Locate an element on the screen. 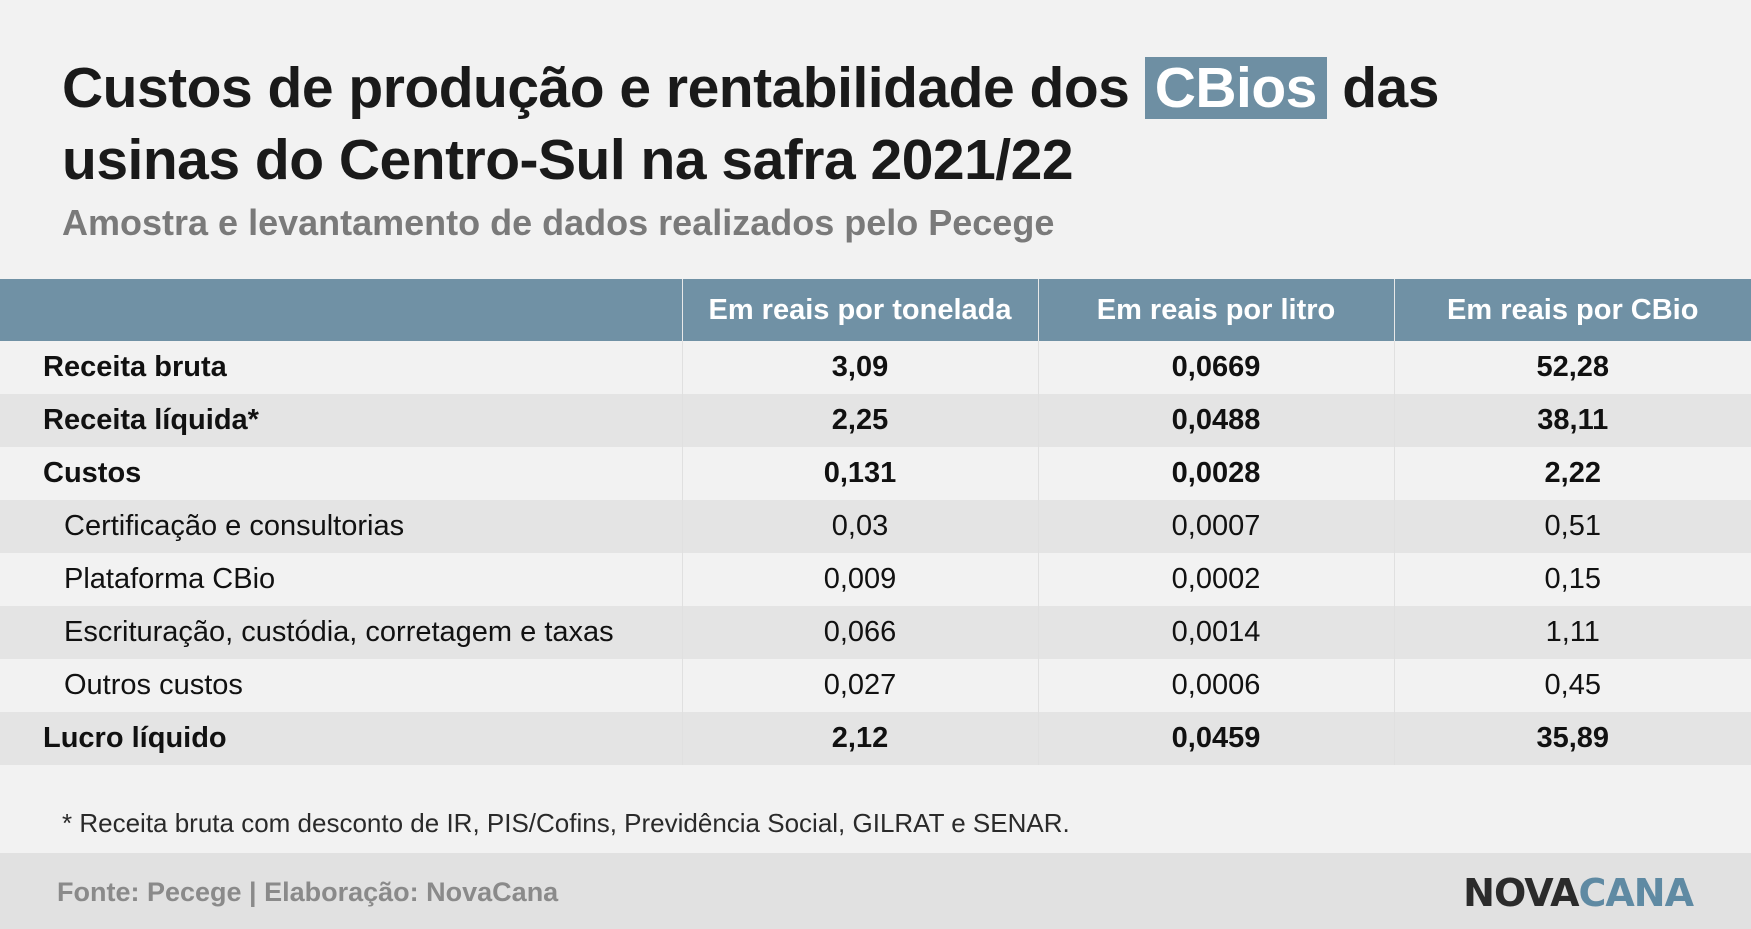 This screenshot has width=1751, height=929. cell-value: 2,12 is located at coordinates (859, 738).